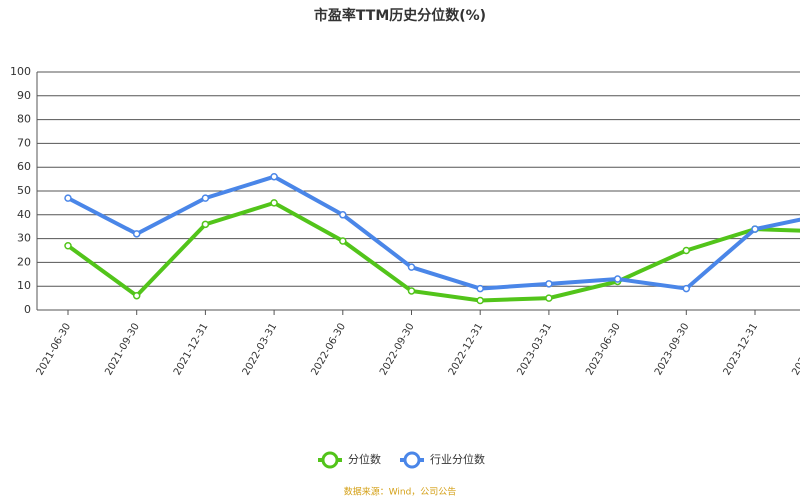 The width and height of the screenshot is (800, 500). Describe the element at coordinates (328, 350) in the screenshot. I see `x-tick-label: 2022-06-30` at that location.